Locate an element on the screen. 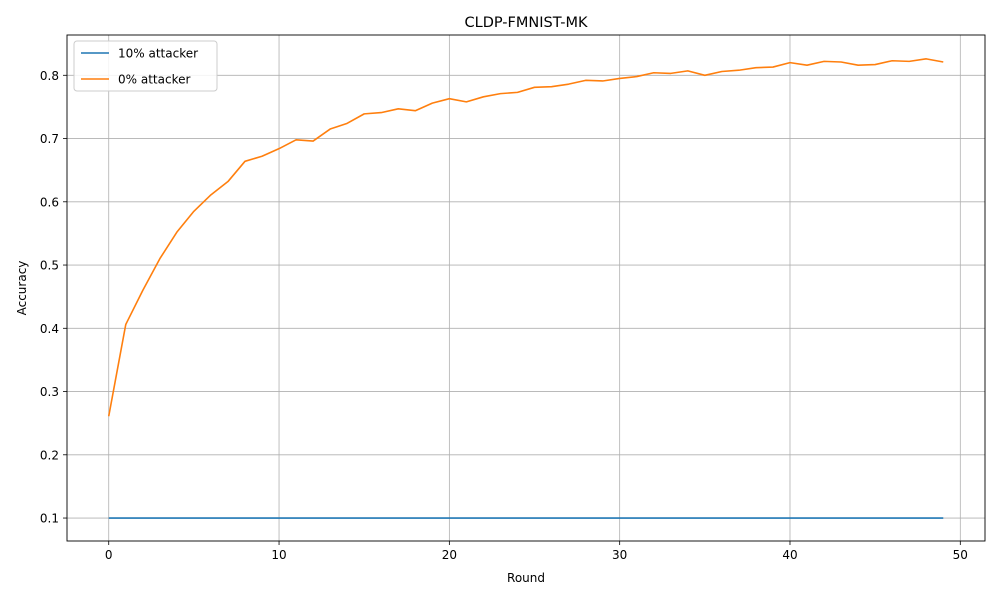 The height and width of the screenshot is (604, 1000). legend-label-10-percent-attacker: 10% attacker is located at coordinates (158, 54).